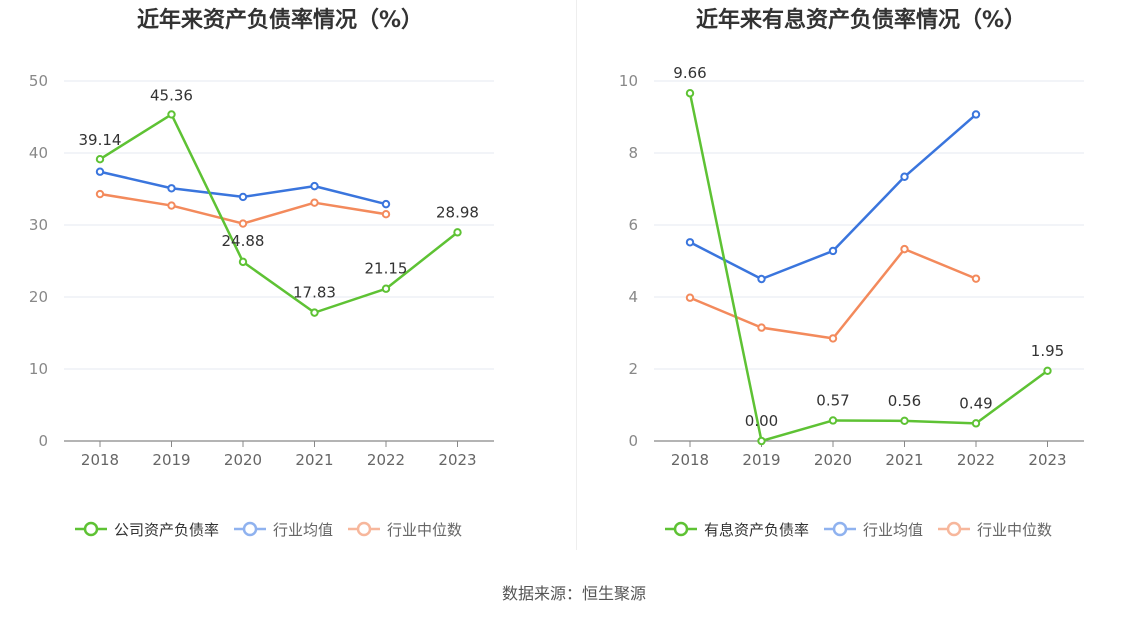 The width and height of the screenshot is (1148, 619). Describe the element at coordinates (171, 95) in the screenshot. I see `data-label: 45.36` at that location.